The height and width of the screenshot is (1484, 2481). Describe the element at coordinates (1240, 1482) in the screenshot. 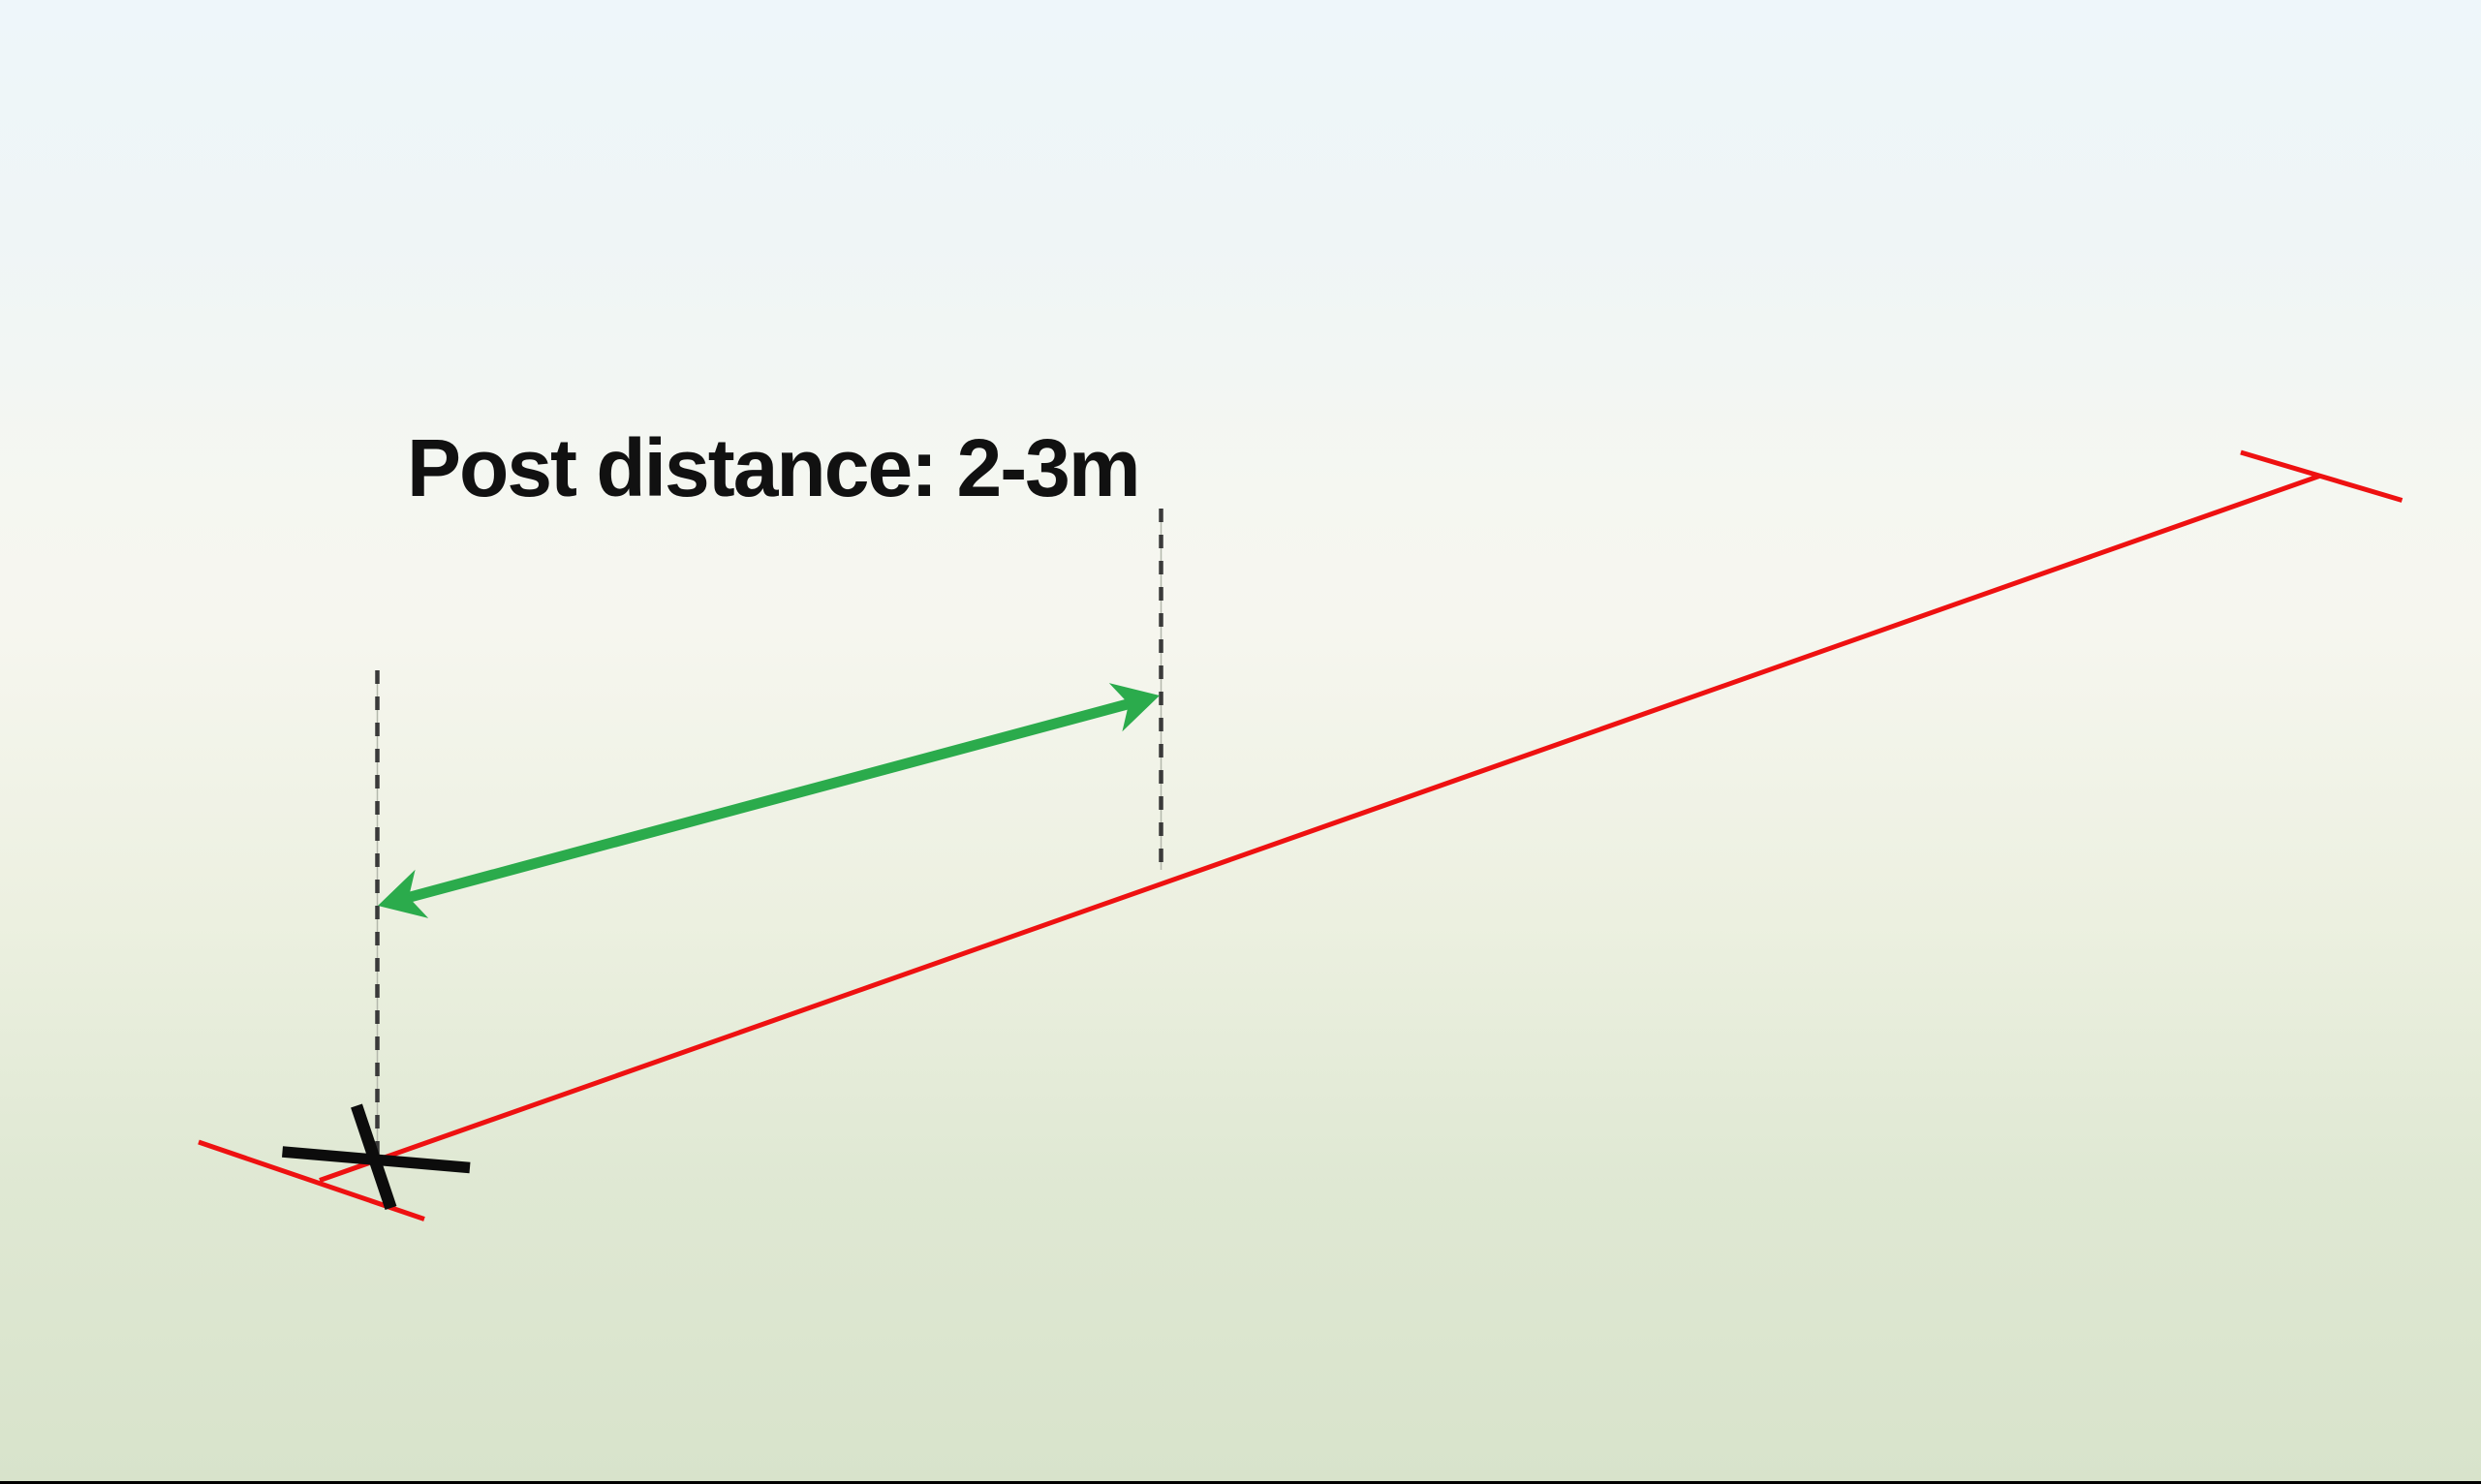

I see `bottom-letterbox-strip` at that location.